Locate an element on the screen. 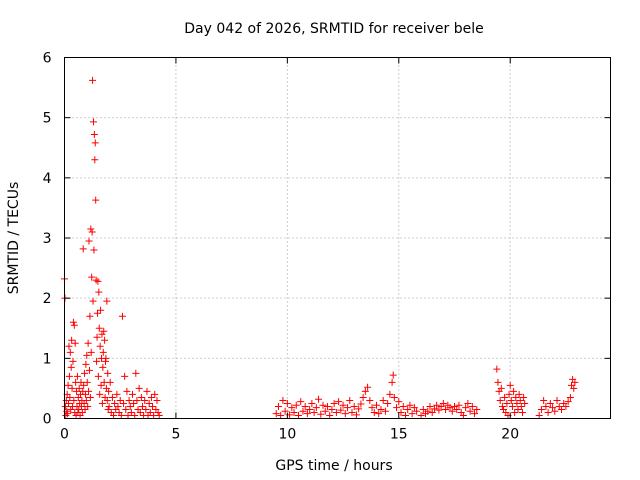 This screenshot has height=480, width=640. x-tick-labels: 0 5 10 15 20 is located at coordinates (289, 435).